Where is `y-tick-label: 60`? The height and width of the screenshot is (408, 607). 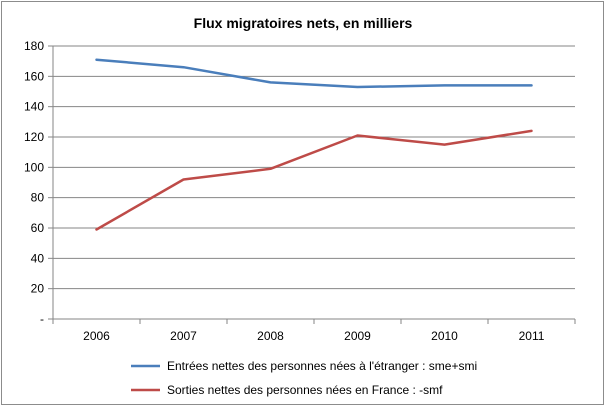 y-tick-label: 60 is located at coordinates (38, 228).